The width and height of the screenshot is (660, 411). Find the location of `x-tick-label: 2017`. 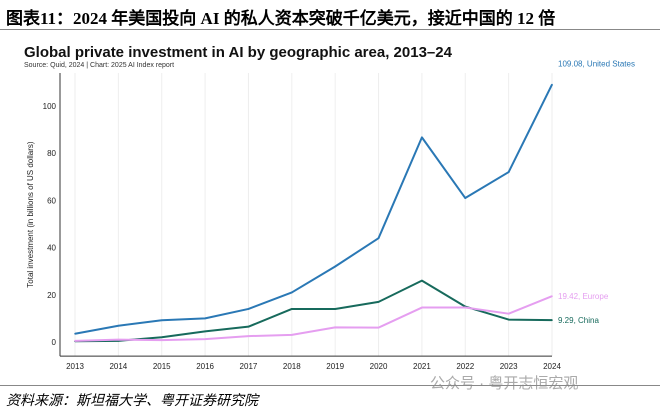

x-tick-label: 2017 is located at coordinates (249, 366).